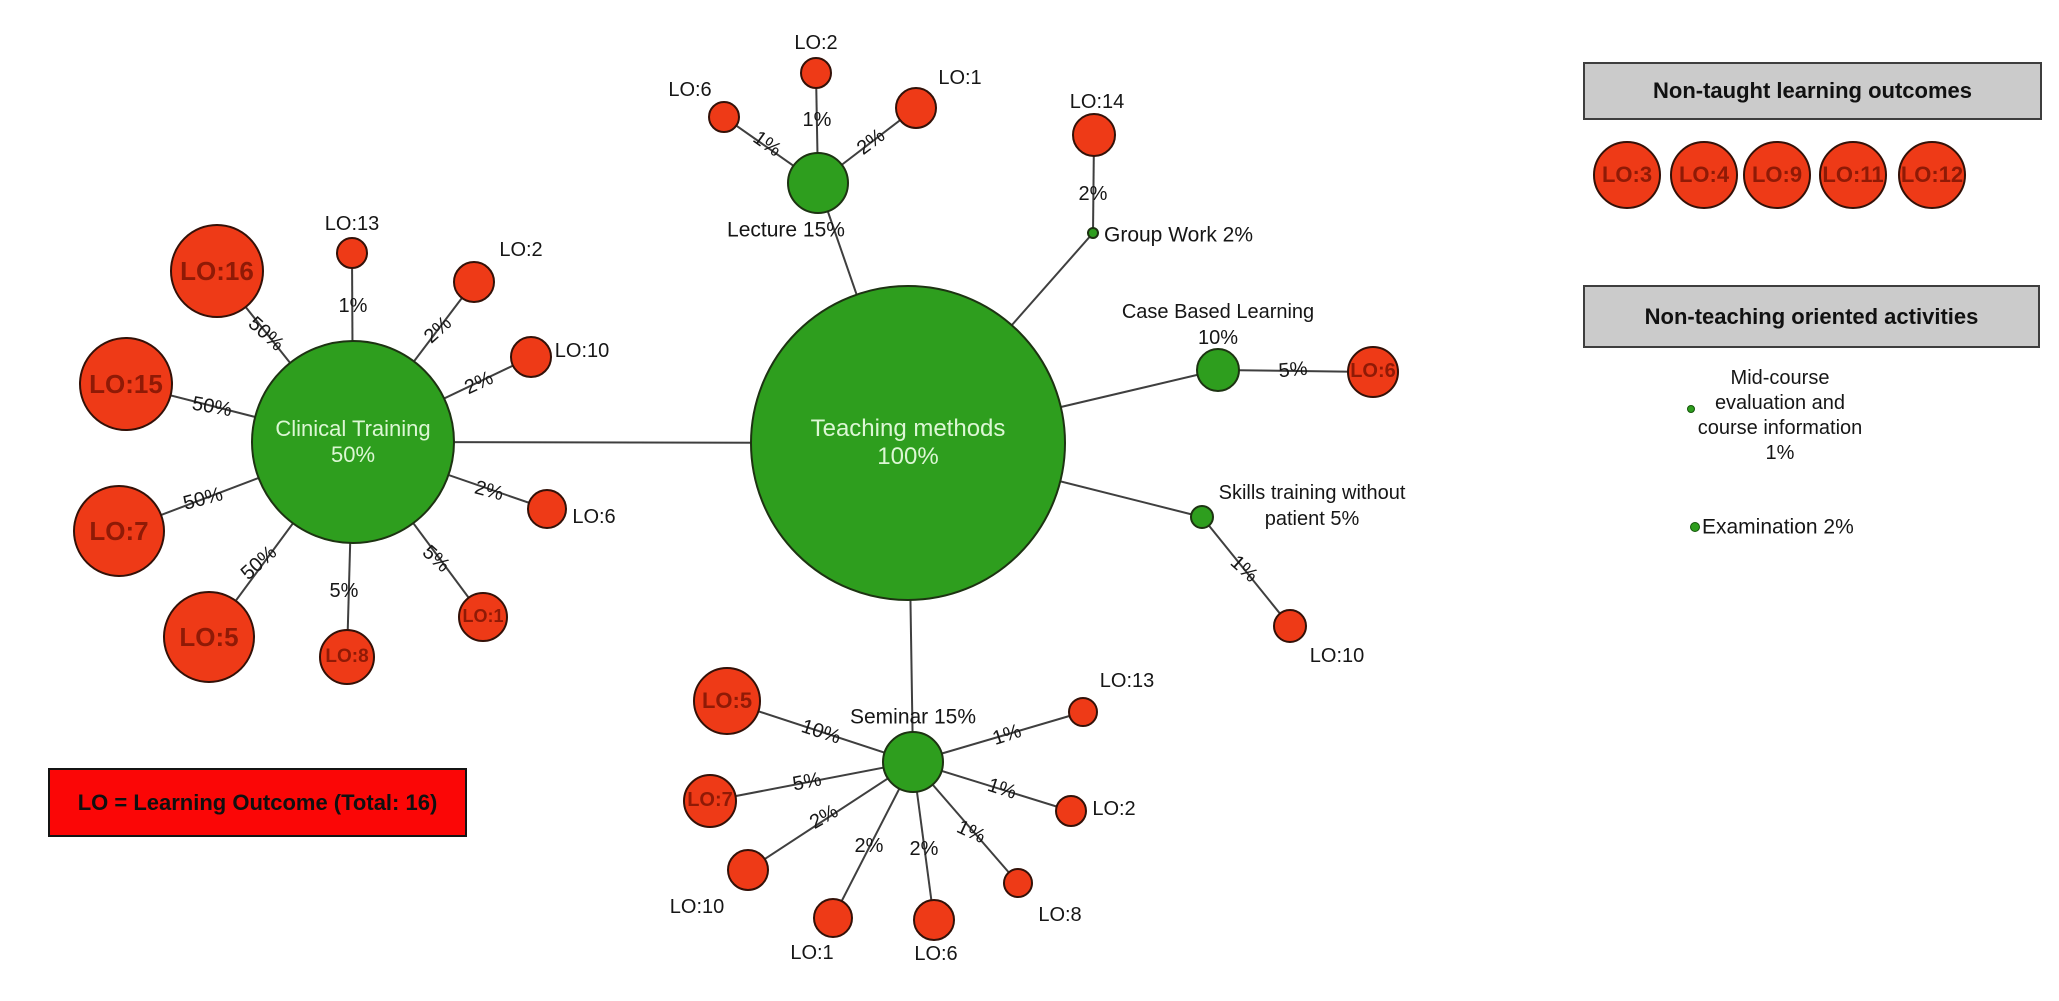  I want to click on node-label-c-lo1: LO:1, so click(483, 616).